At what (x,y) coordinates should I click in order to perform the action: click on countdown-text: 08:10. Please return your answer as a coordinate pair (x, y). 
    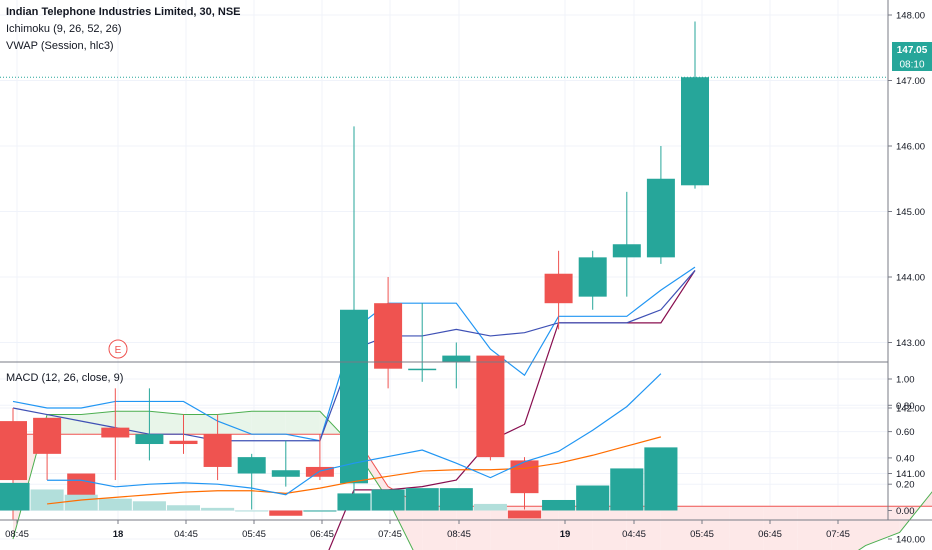
    Looking at the image, I should click on (911, 65).